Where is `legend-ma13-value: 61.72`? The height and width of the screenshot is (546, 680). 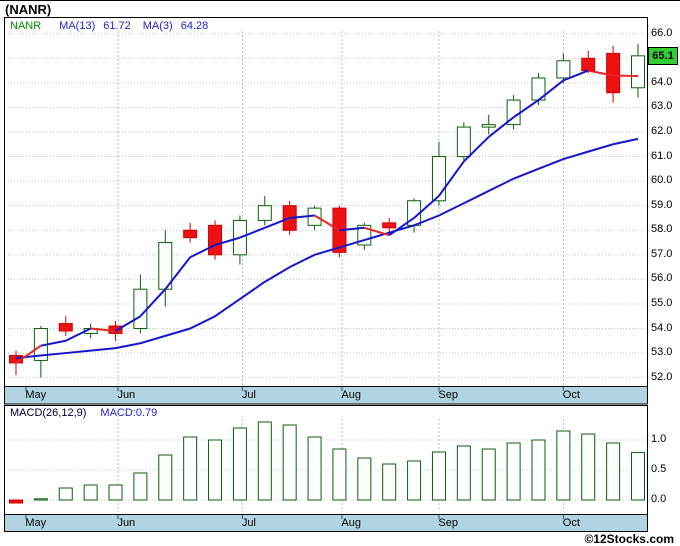 legend-ma13-value: 61.72 is located at coordinates (117, 26).